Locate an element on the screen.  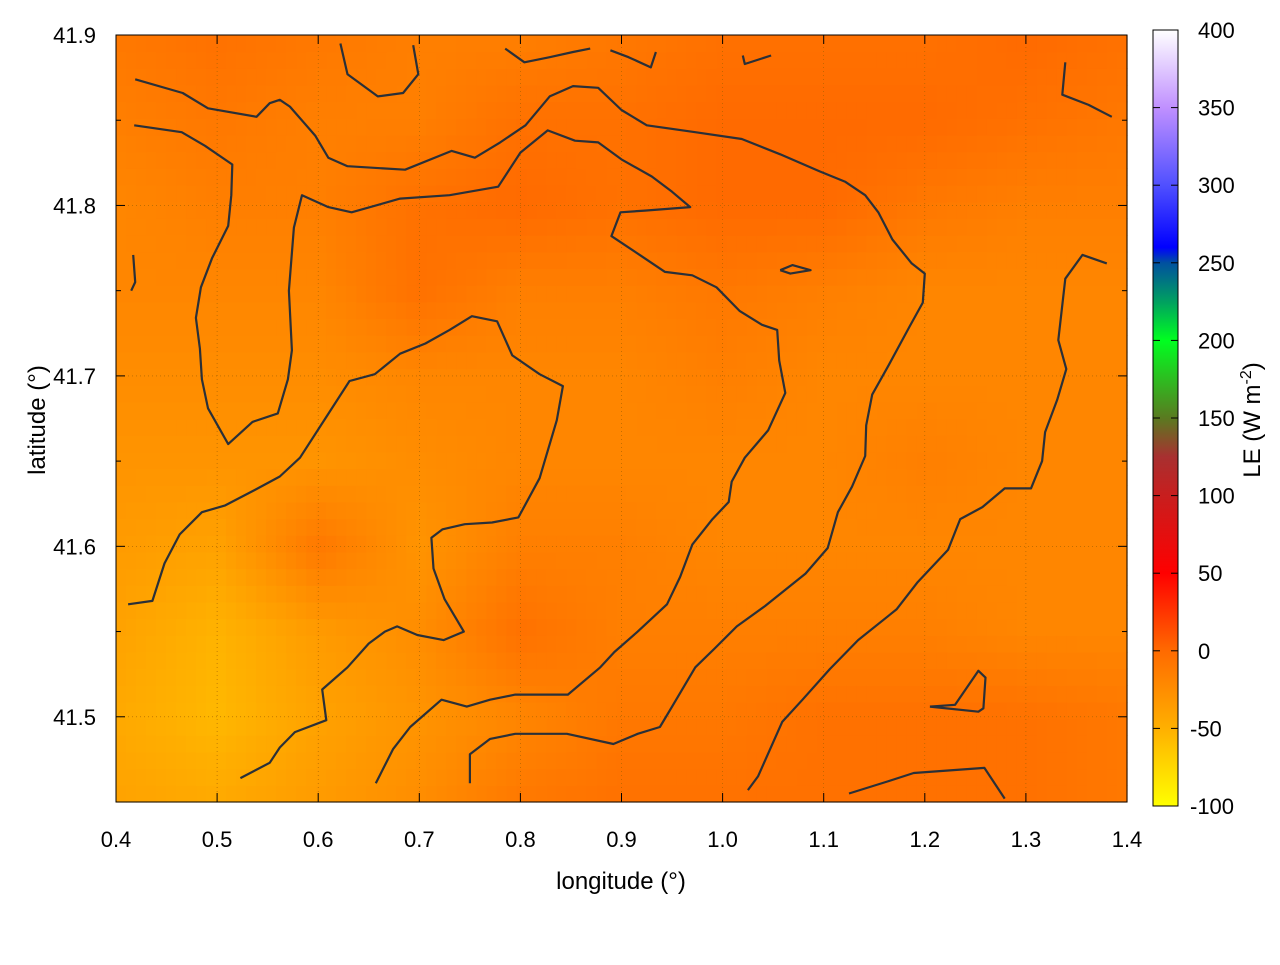
contour-line is located at coordinates (795, 269).